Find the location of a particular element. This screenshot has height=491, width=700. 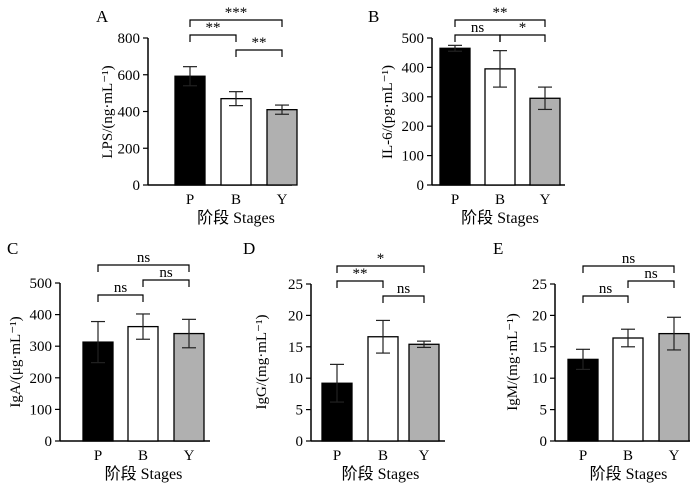

panel-c-y-tick-label: 500 is located at coordinates (41, 284).